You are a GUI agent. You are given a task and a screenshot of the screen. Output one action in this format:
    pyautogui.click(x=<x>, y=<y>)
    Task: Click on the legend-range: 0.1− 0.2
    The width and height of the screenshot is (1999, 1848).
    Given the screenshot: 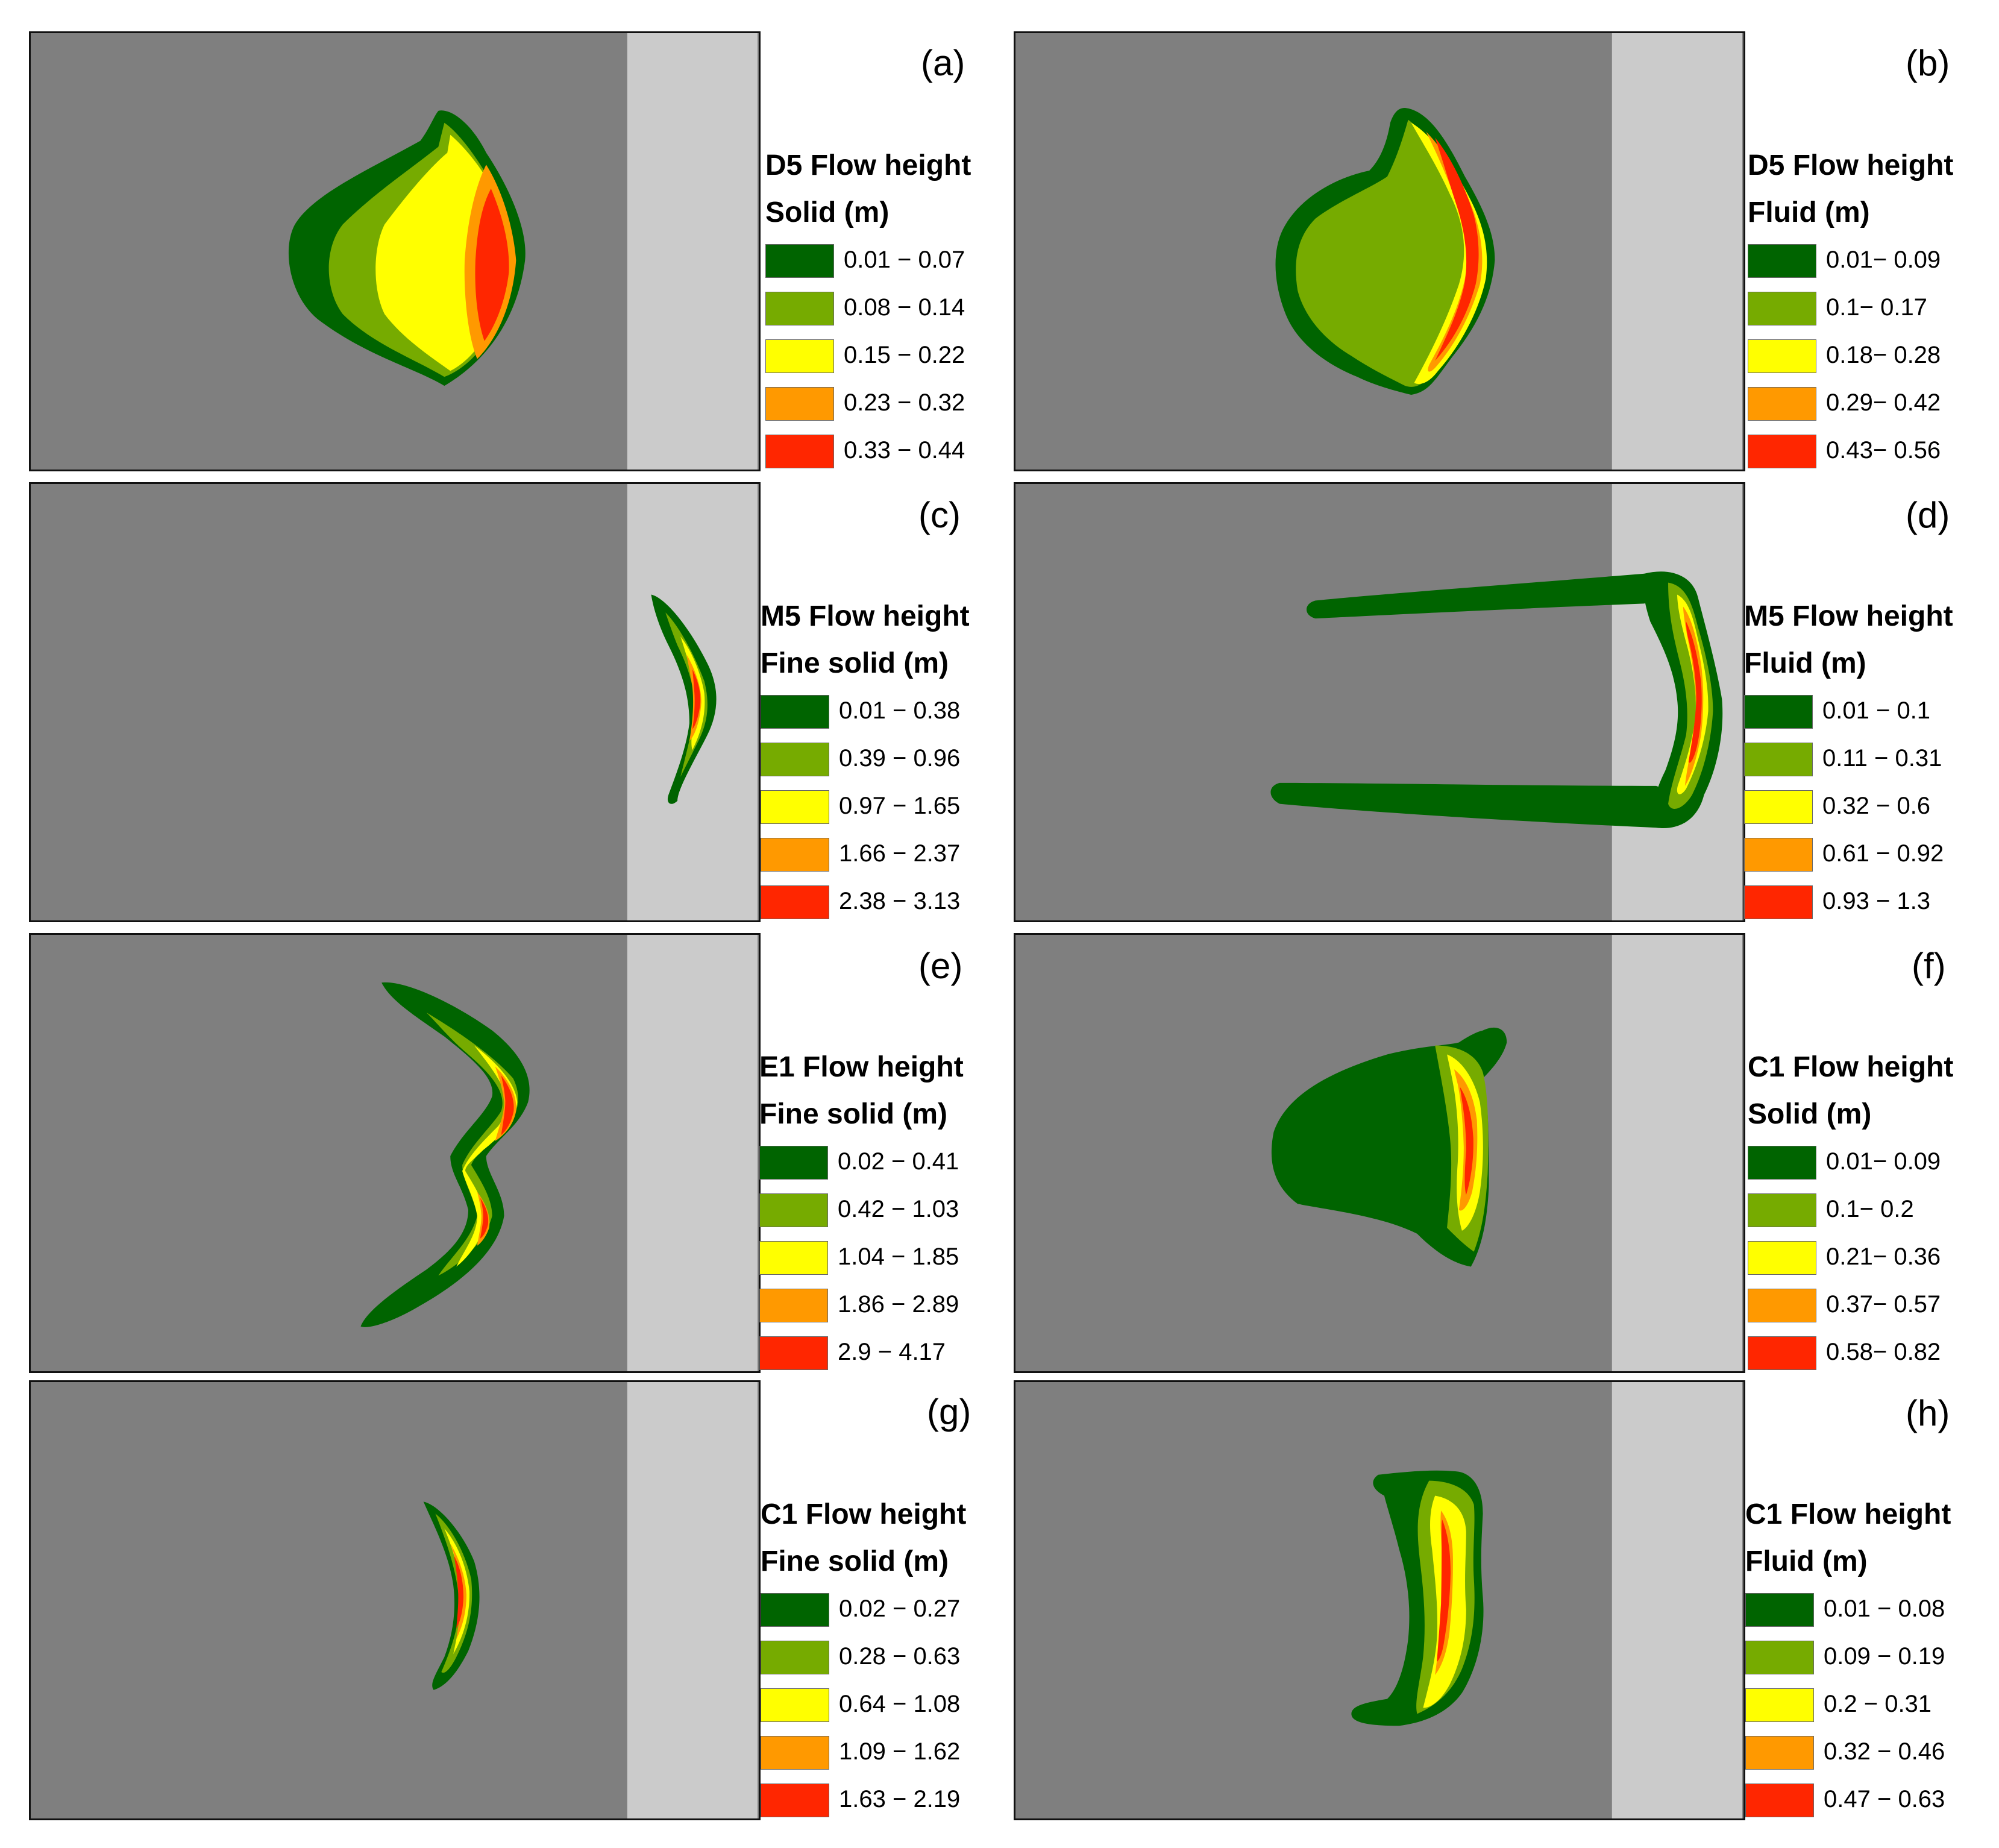 What is the action you would take?
    pyautogui.click(x=1870, y=1209)
    